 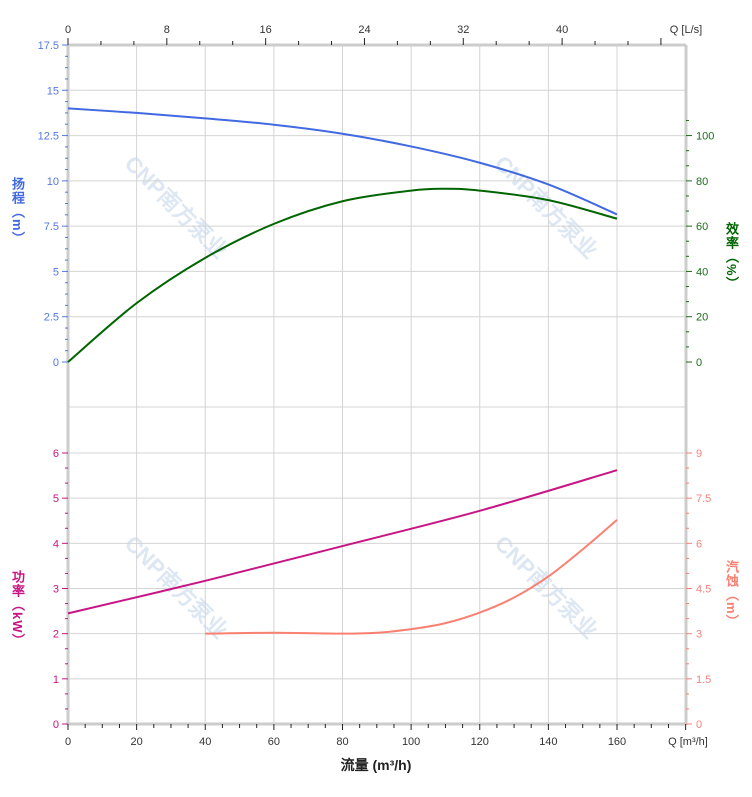 What do you see at coordinates (480, 742) in the screenshot?
I see `x-tick-label: 120` at bounding box center [480, 742].